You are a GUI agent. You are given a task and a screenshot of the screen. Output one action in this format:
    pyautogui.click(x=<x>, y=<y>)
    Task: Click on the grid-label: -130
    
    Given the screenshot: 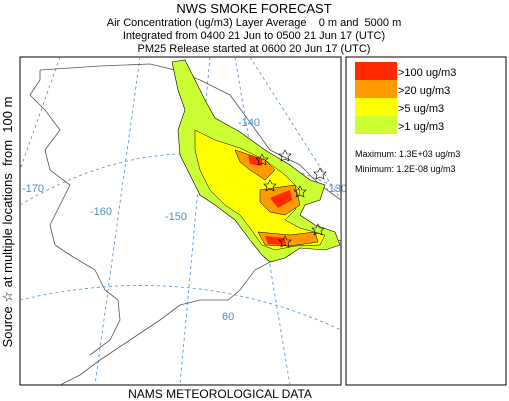 What is the action you would take?
    pyautogui.click(x=336, y=189)
    